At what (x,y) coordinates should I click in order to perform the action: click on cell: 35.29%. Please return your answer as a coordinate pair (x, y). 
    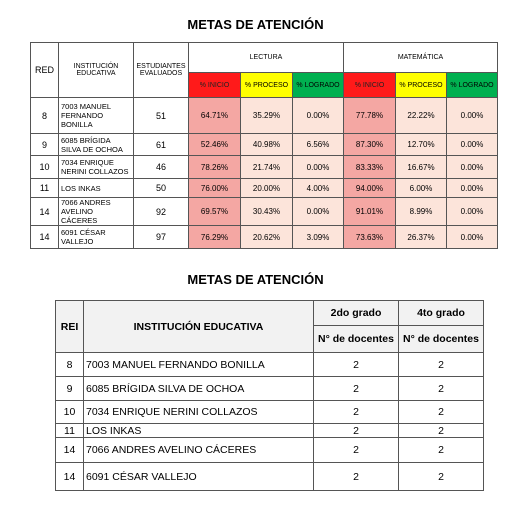
    Looking at the image, I should click on (266, 115).